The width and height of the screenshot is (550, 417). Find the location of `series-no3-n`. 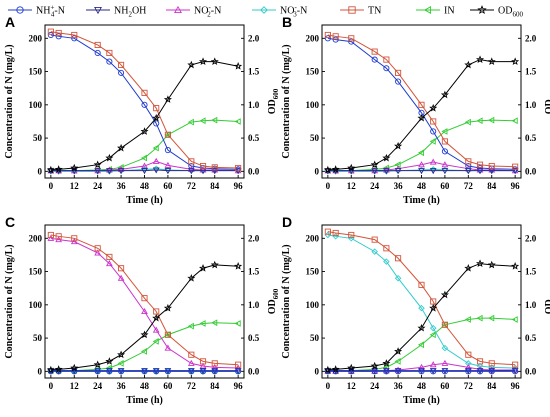

series-no3-n is located at coordinates (421, 301).